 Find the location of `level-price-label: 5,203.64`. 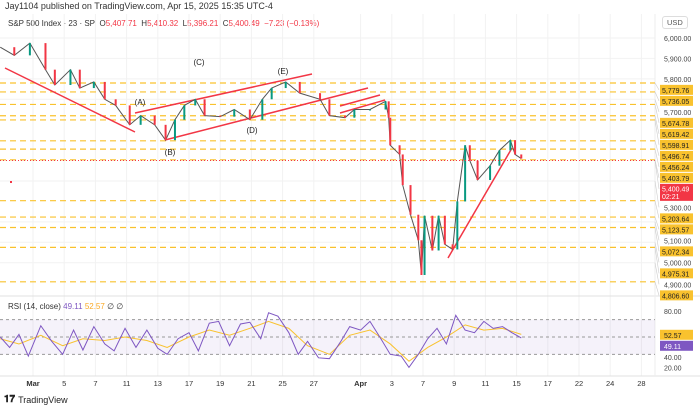

level-price-label: 5,203.64 is located at coordinates (675, 219).